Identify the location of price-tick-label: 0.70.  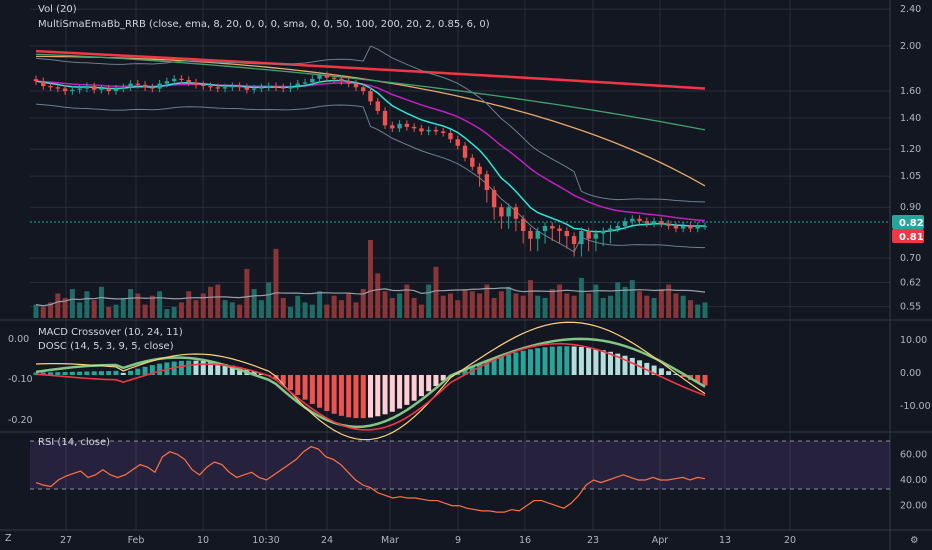
(910, 258).